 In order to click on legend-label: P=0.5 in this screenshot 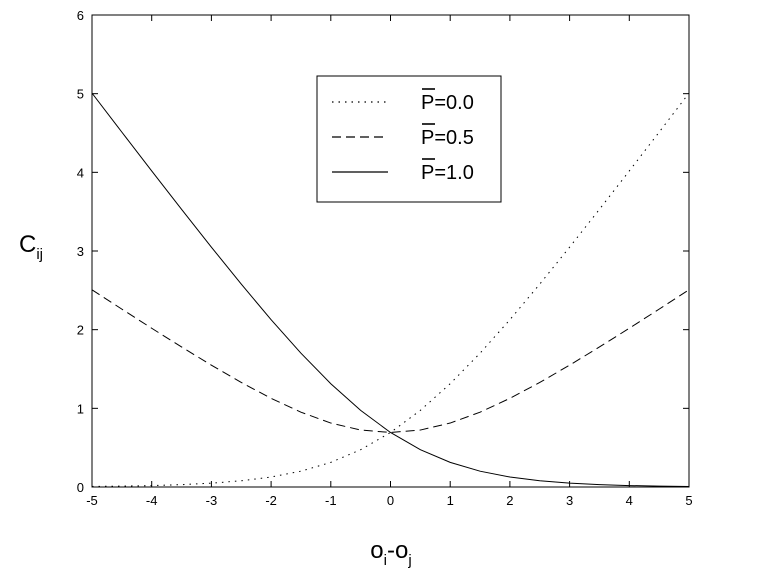, I will do `click(447, 138)`.